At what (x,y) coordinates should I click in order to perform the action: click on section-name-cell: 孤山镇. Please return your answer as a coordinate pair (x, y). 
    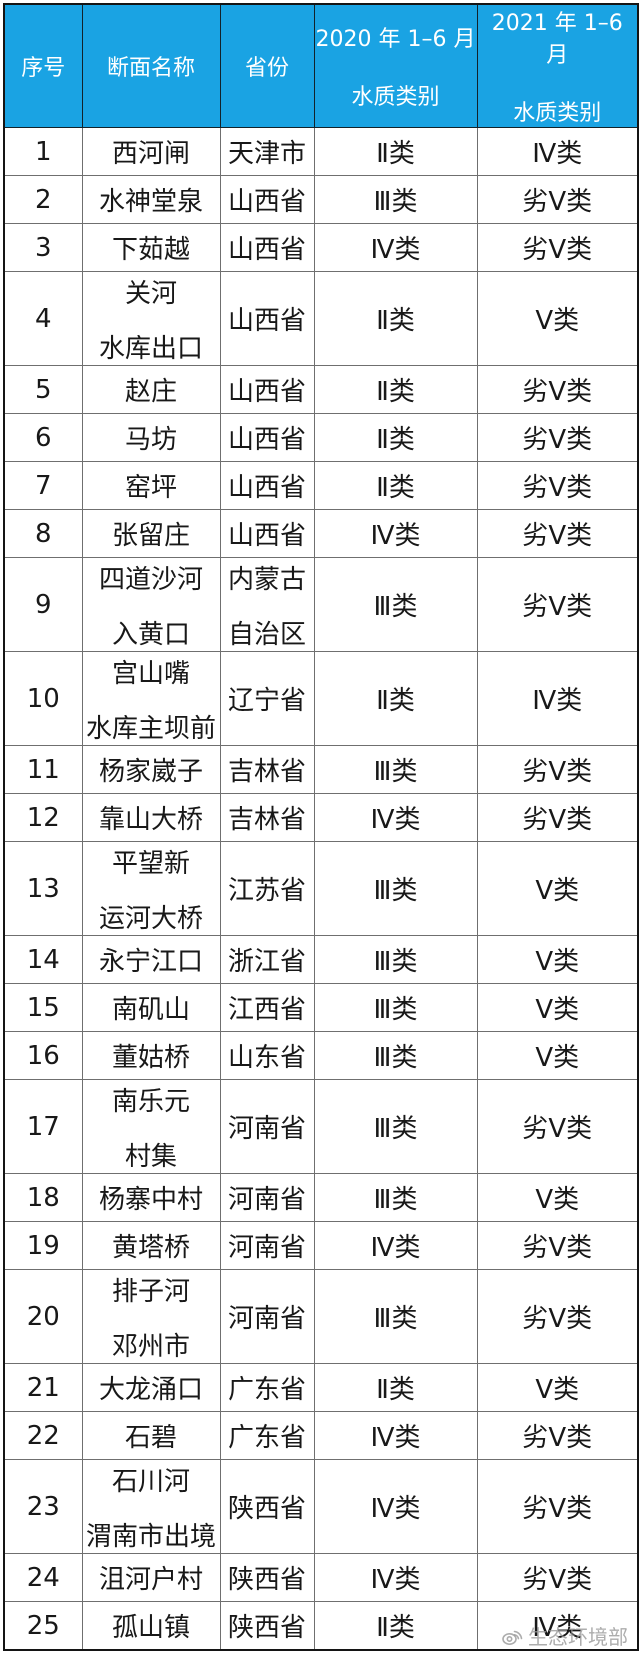
    Looking at the image, I should click on (151, 1626).